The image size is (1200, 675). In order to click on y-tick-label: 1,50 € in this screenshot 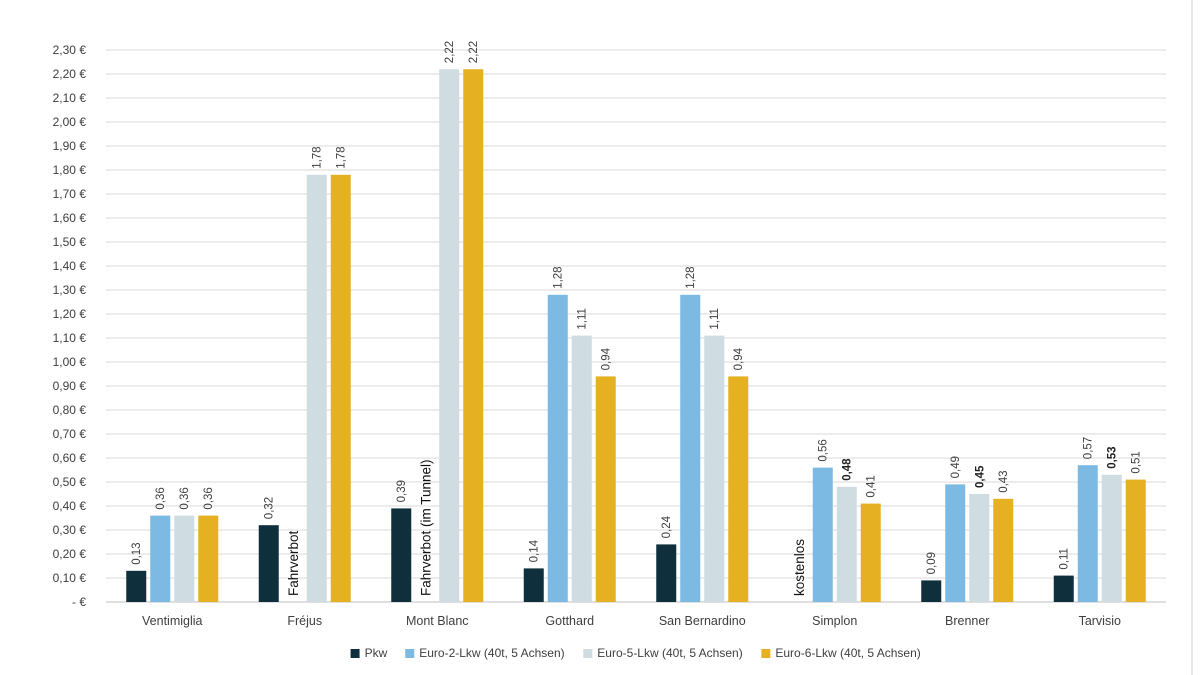, I will do `click(70, 242)`.